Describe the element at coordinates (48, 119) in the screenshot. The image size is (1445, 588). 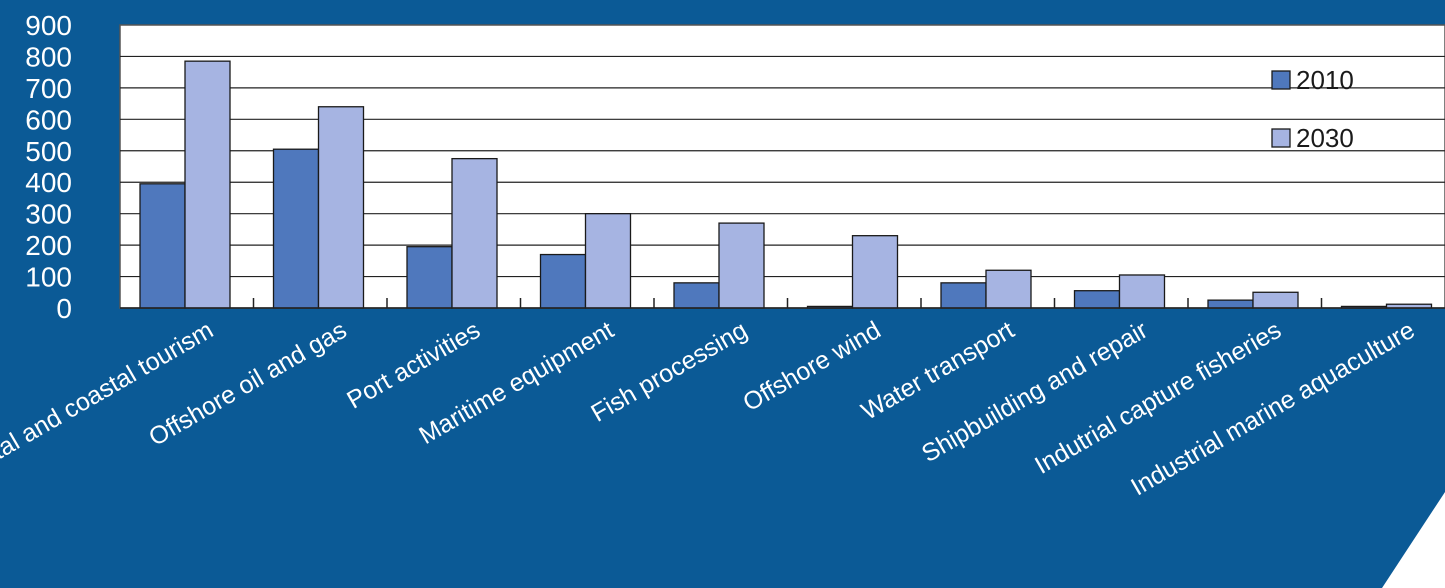
I see `y-tick-label: 600` at that location.